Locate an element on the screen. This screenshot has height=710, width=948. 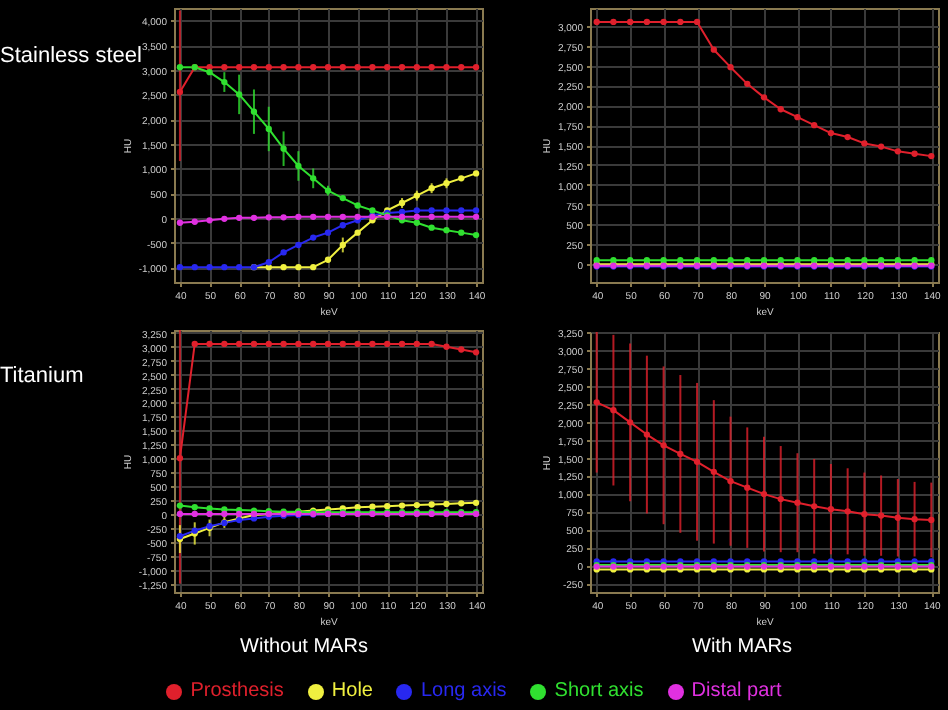
legend-label: Hole is located at coordinates (352, 691).